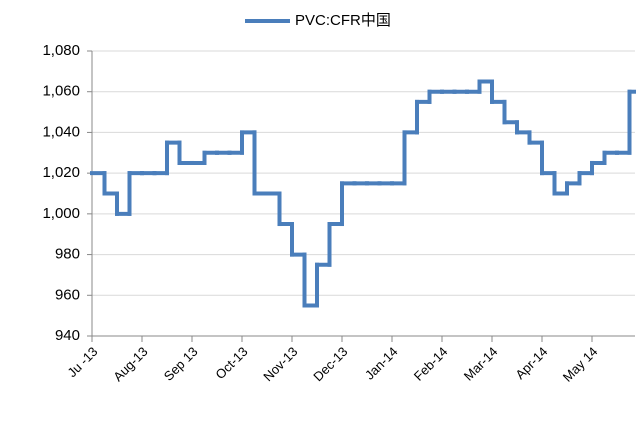 The width and height of the screenshot is (636, 421). I want to click on x-tick-label: Oct-13, so click(231, 363).